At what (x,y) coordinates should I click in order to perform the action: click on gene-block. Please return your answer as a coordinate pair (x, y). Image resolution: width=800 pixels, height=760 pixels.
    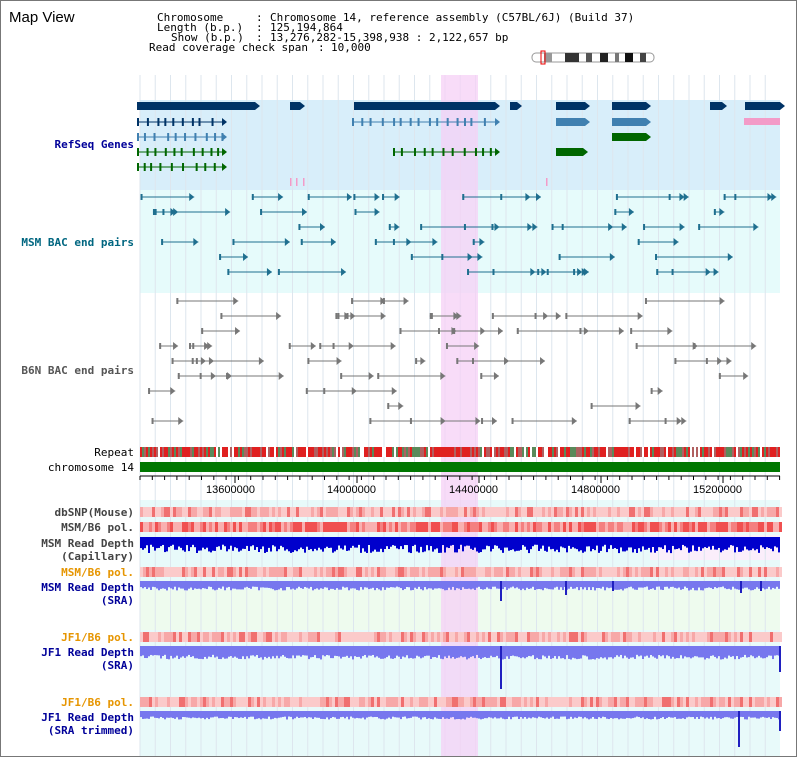
    Looking at the image, I should click on (629, 137).